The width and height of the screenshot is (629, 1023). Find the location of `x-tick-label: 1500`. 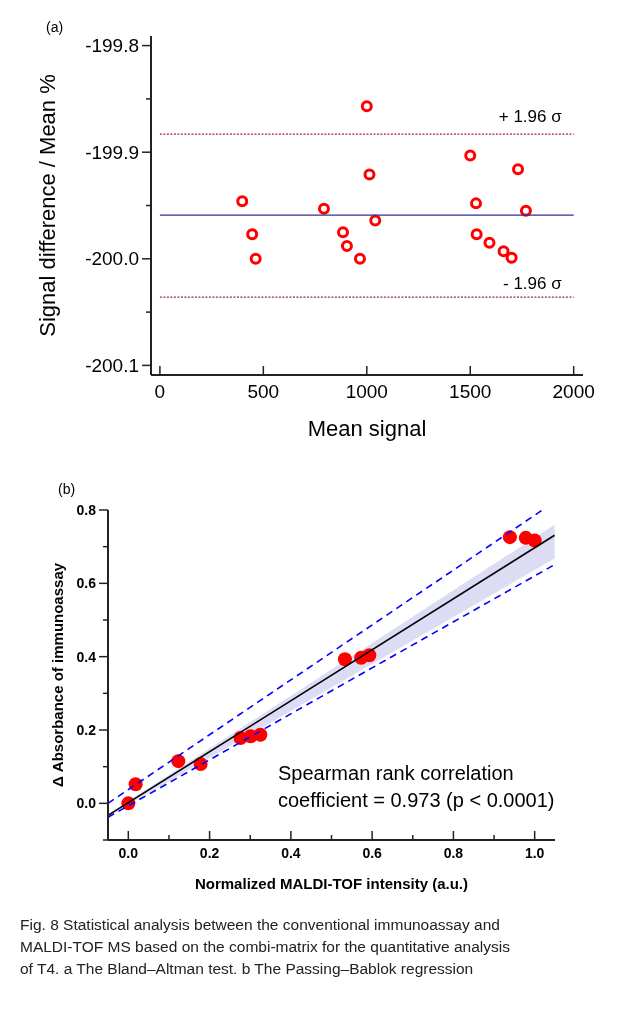

x-tick-label: 1500 is located at coordinates (470, 391).